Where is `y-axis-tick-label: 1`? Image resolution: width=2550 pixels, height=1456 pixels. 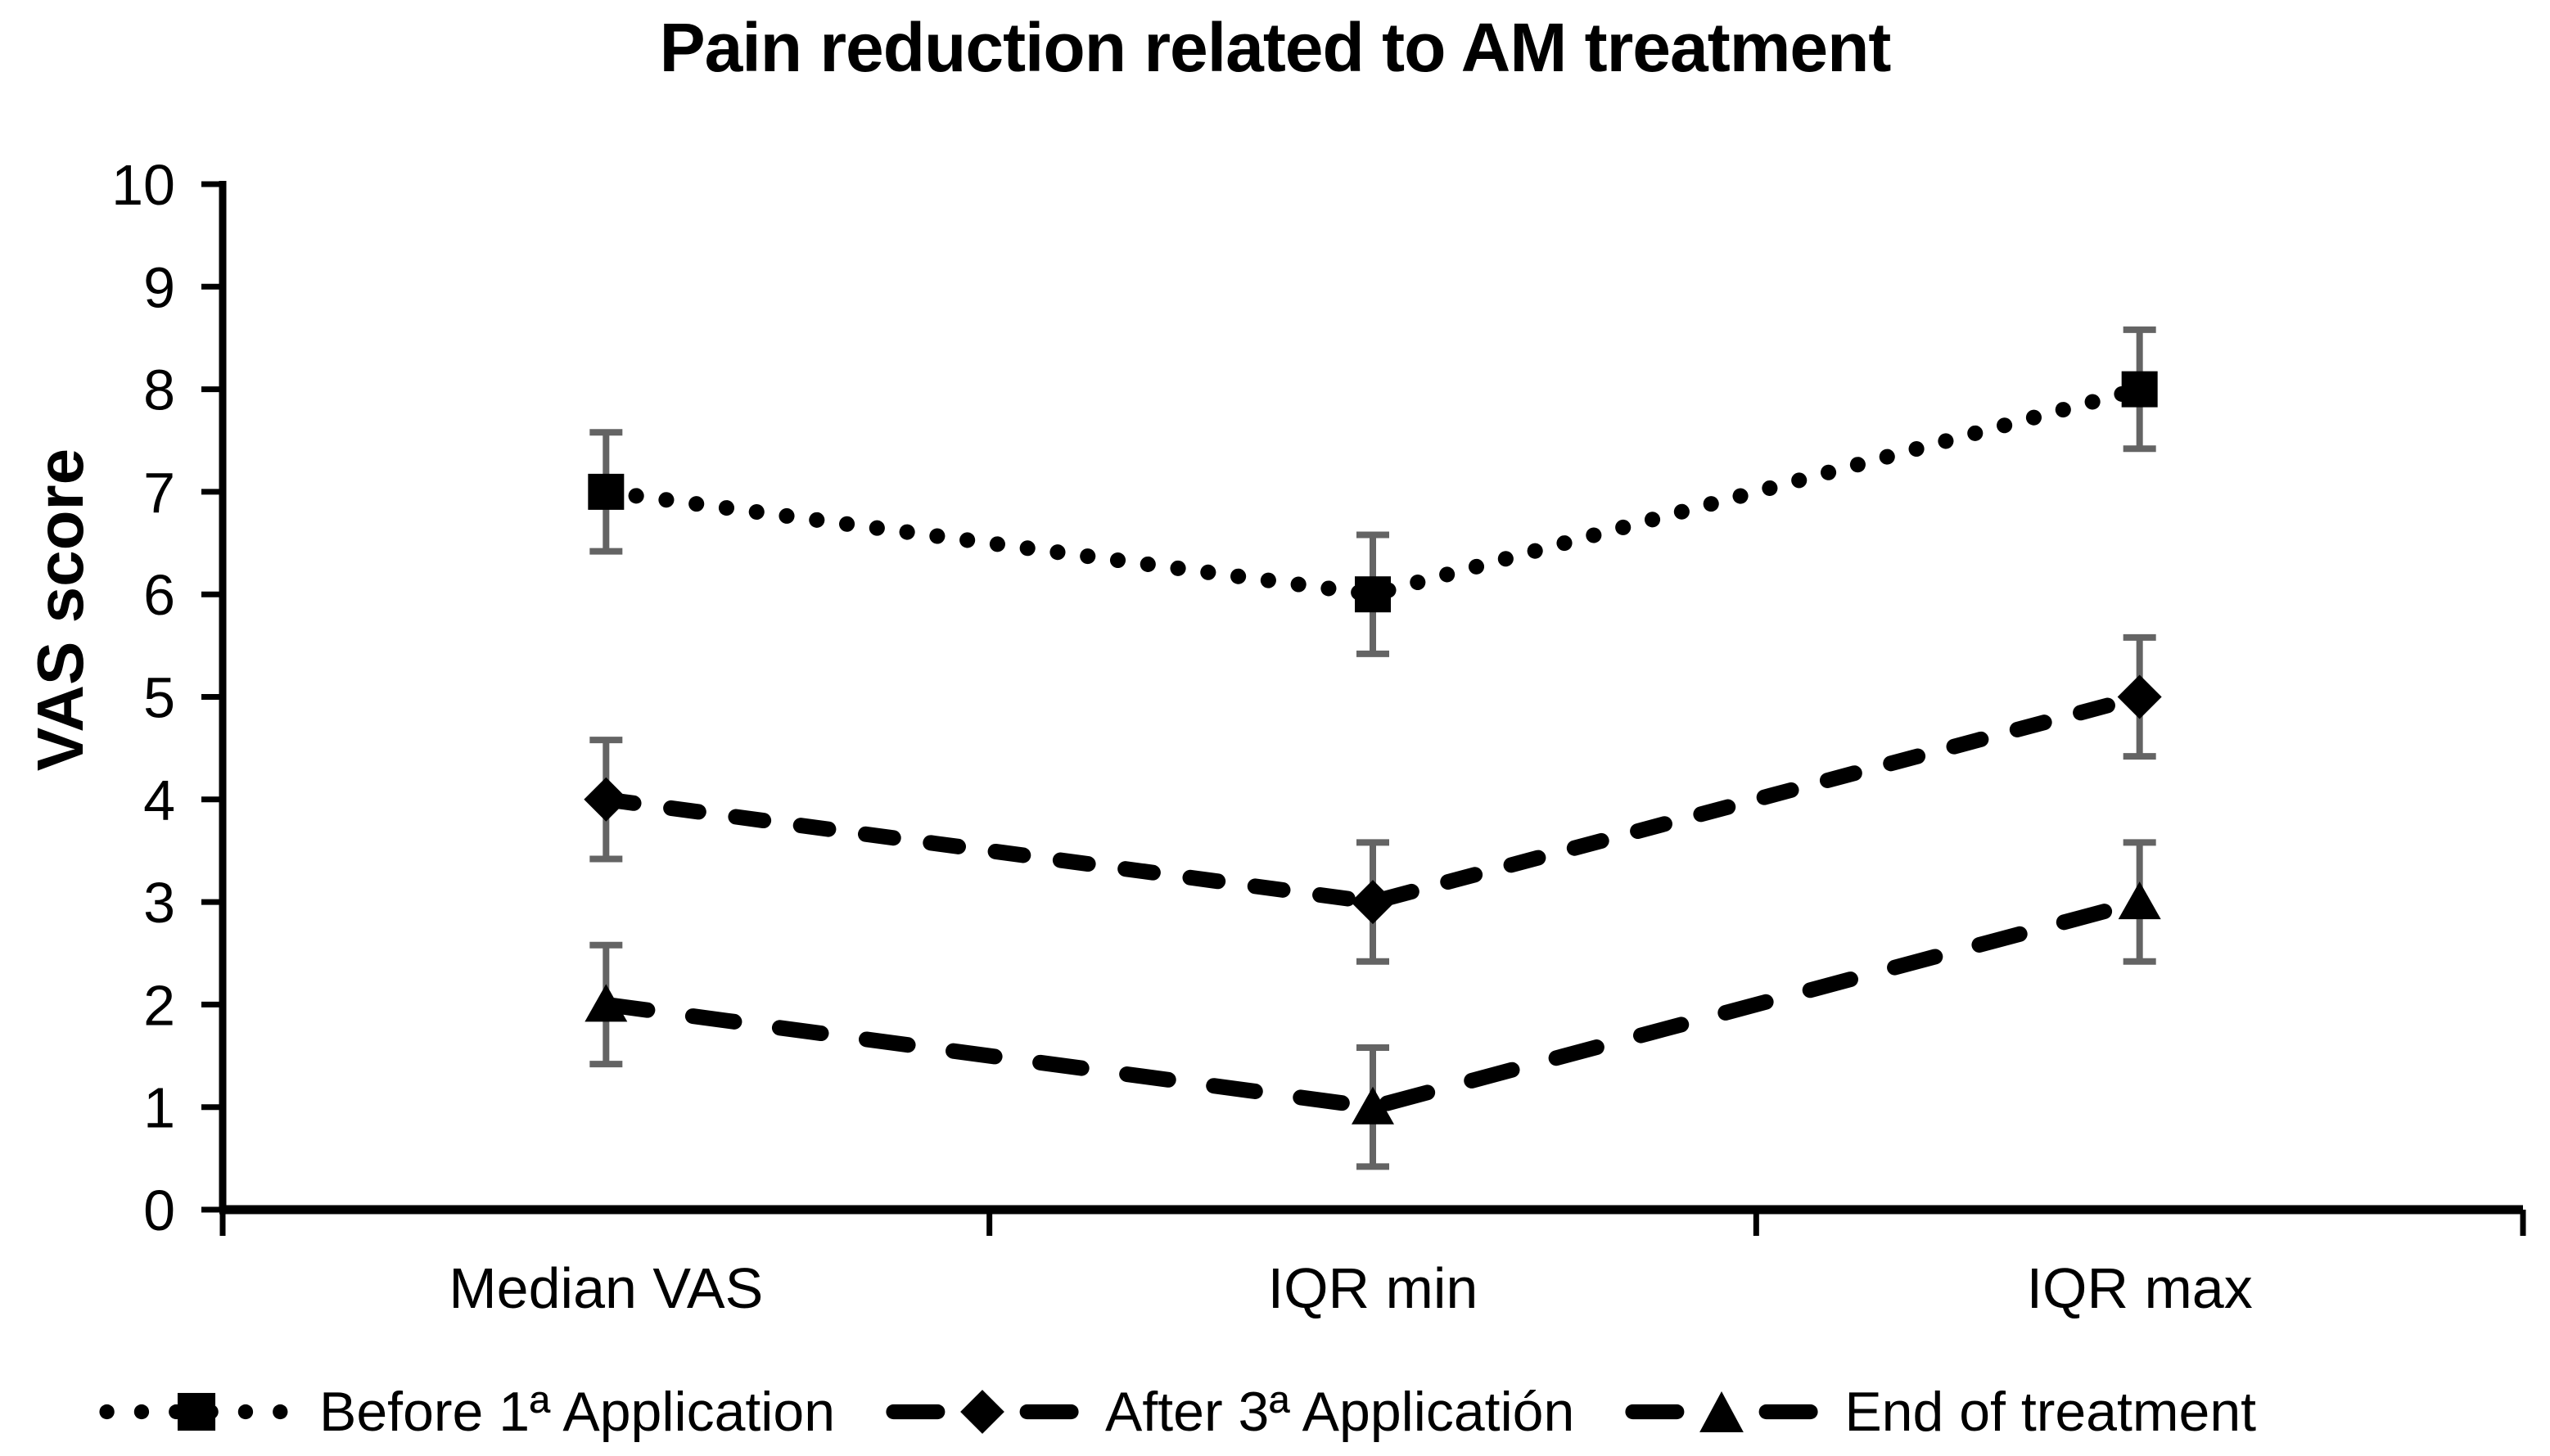 y-axis-tick-label: 1 is located at coordinates (159, 1108).